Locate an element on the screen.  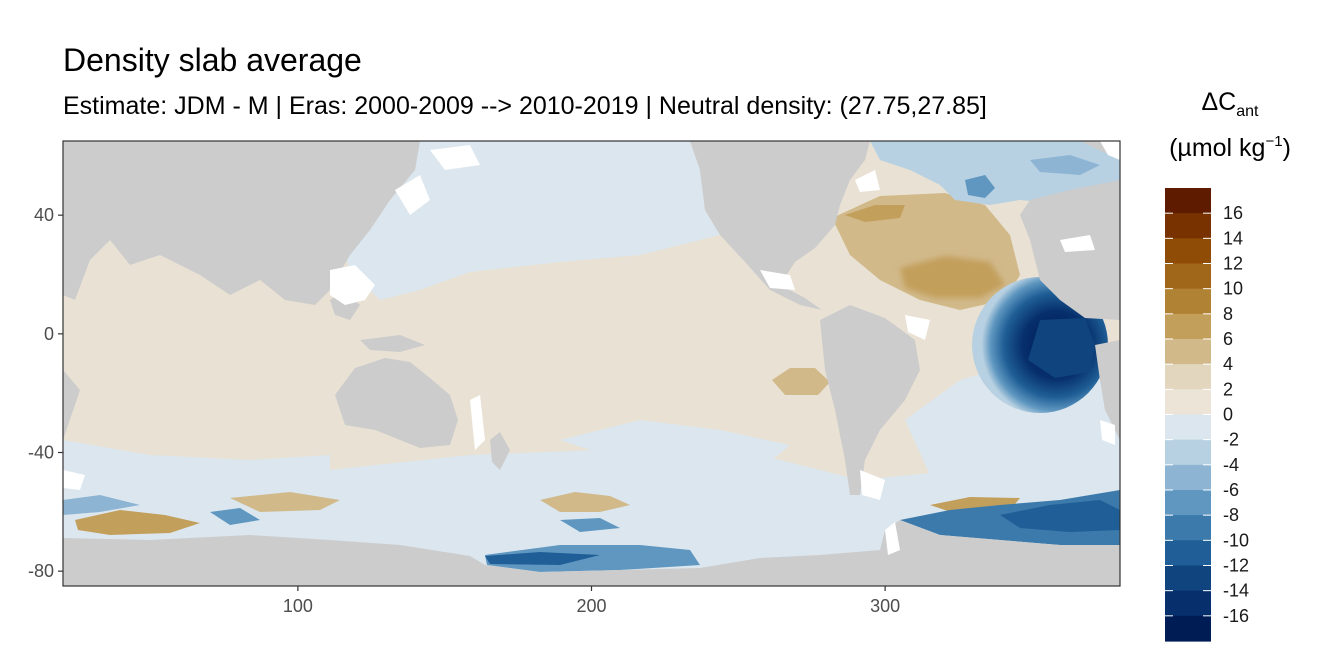
southern-indian-brown is located at coordinates (137, 522).